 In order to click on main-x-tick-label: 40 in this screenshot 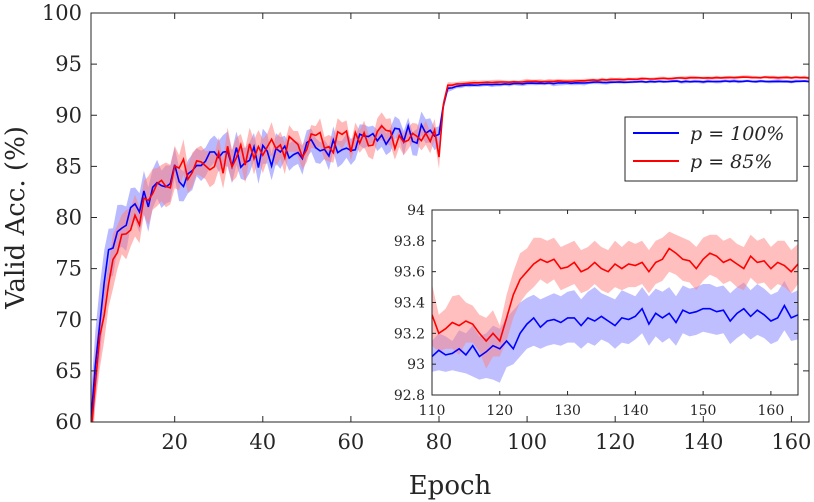, I will do `click(262, 442)`.